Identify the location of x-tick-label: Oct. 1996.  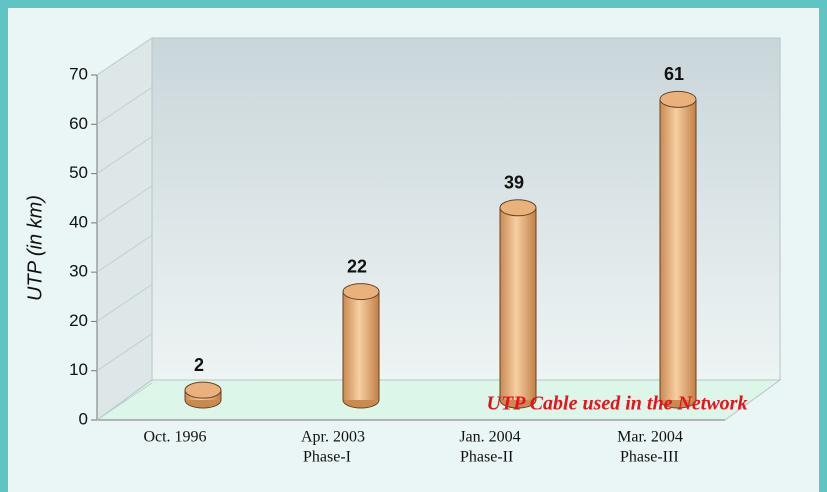
(174, 437).